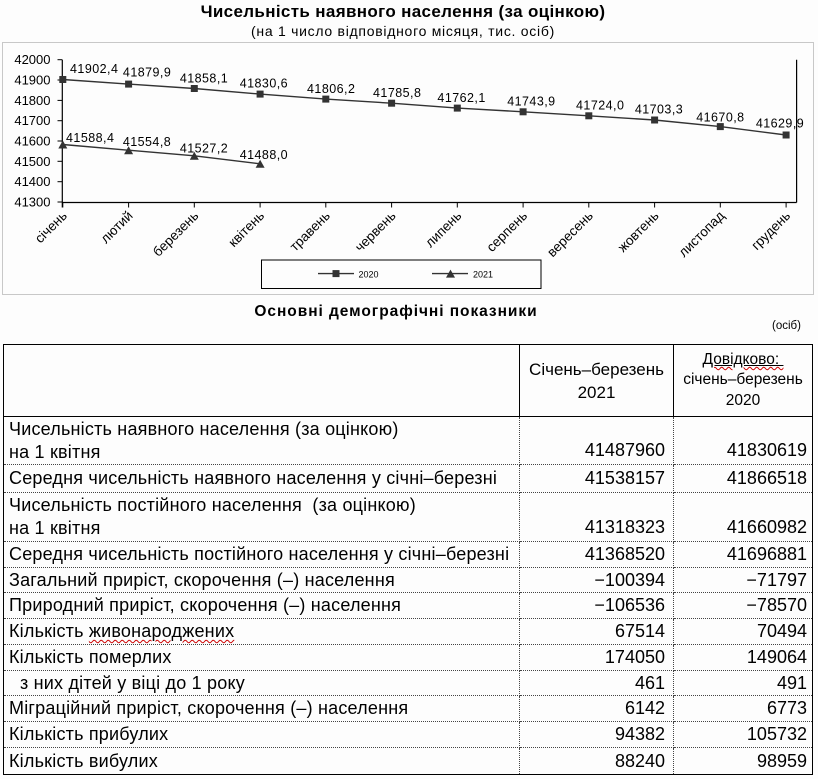 This screenshot has height=779, width=818. What do you see at coordinates (94, 69) in the screenshot?
I see `svg-text: 41902,4` at bounding box center [94, 69].